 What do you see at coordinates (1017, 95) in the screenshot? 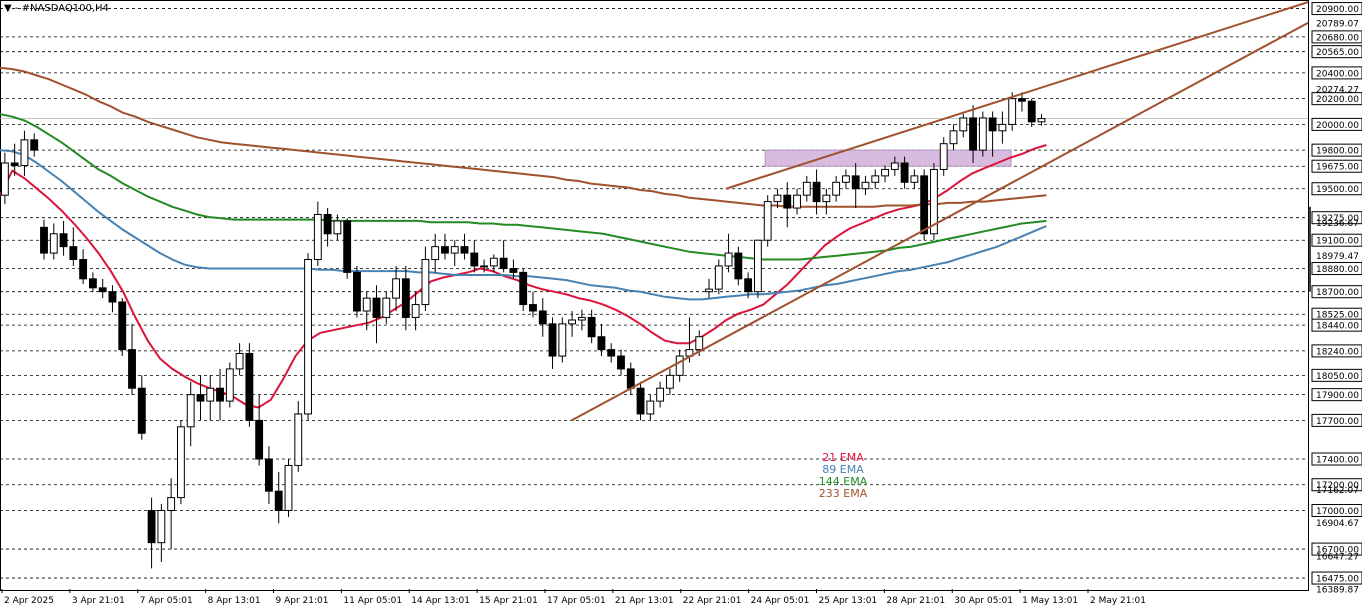
I see `trend-line-channel-upper` at bounding box center [1017, 95].